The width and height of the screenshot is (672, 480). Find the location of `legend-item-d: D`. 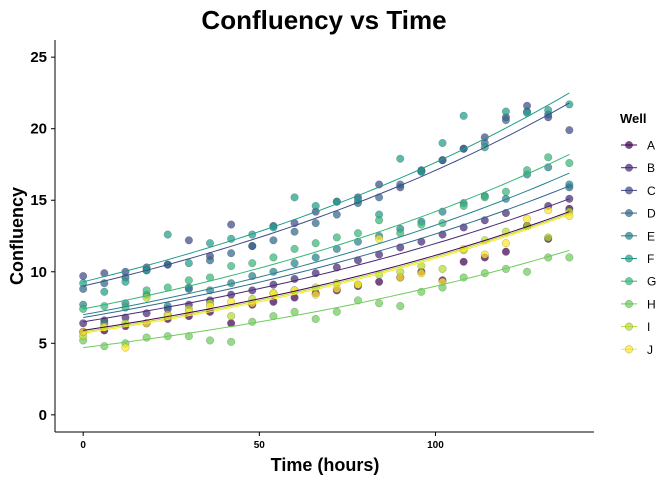

legend-item-d: D is located at coordinates (638, 214).